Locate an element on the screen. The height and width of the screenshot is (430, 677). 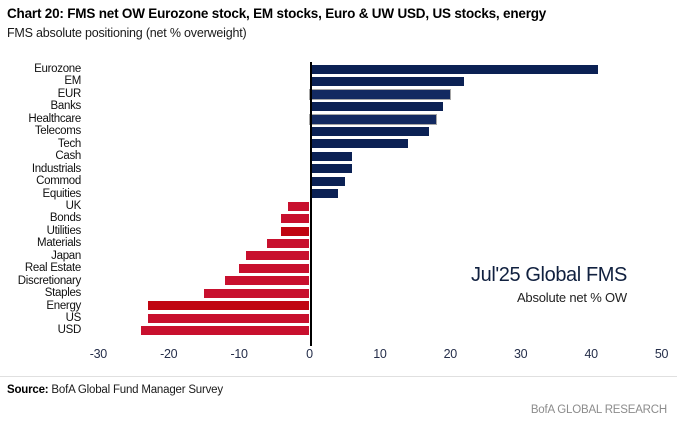
zero-axis-line is located at coordinates (310, 204).